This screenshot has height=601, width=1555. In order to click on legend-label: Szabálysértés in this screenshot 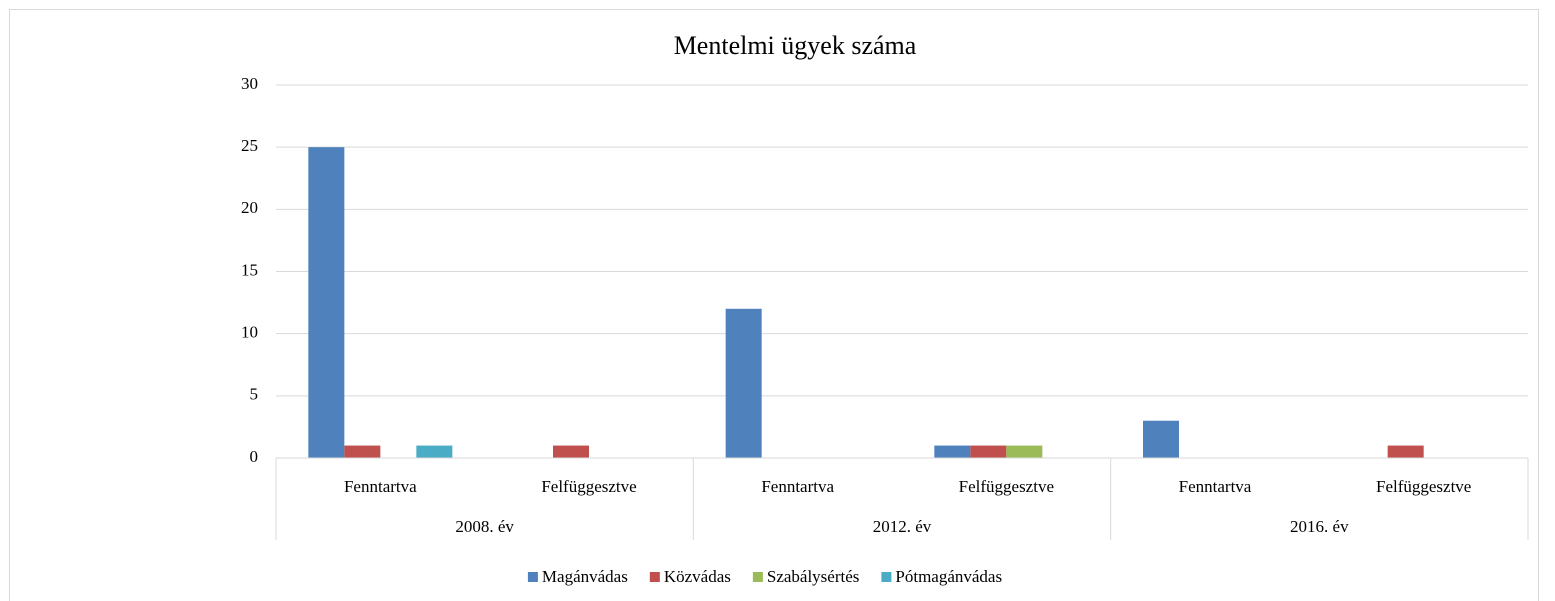, I will do `click(813, 576)`.